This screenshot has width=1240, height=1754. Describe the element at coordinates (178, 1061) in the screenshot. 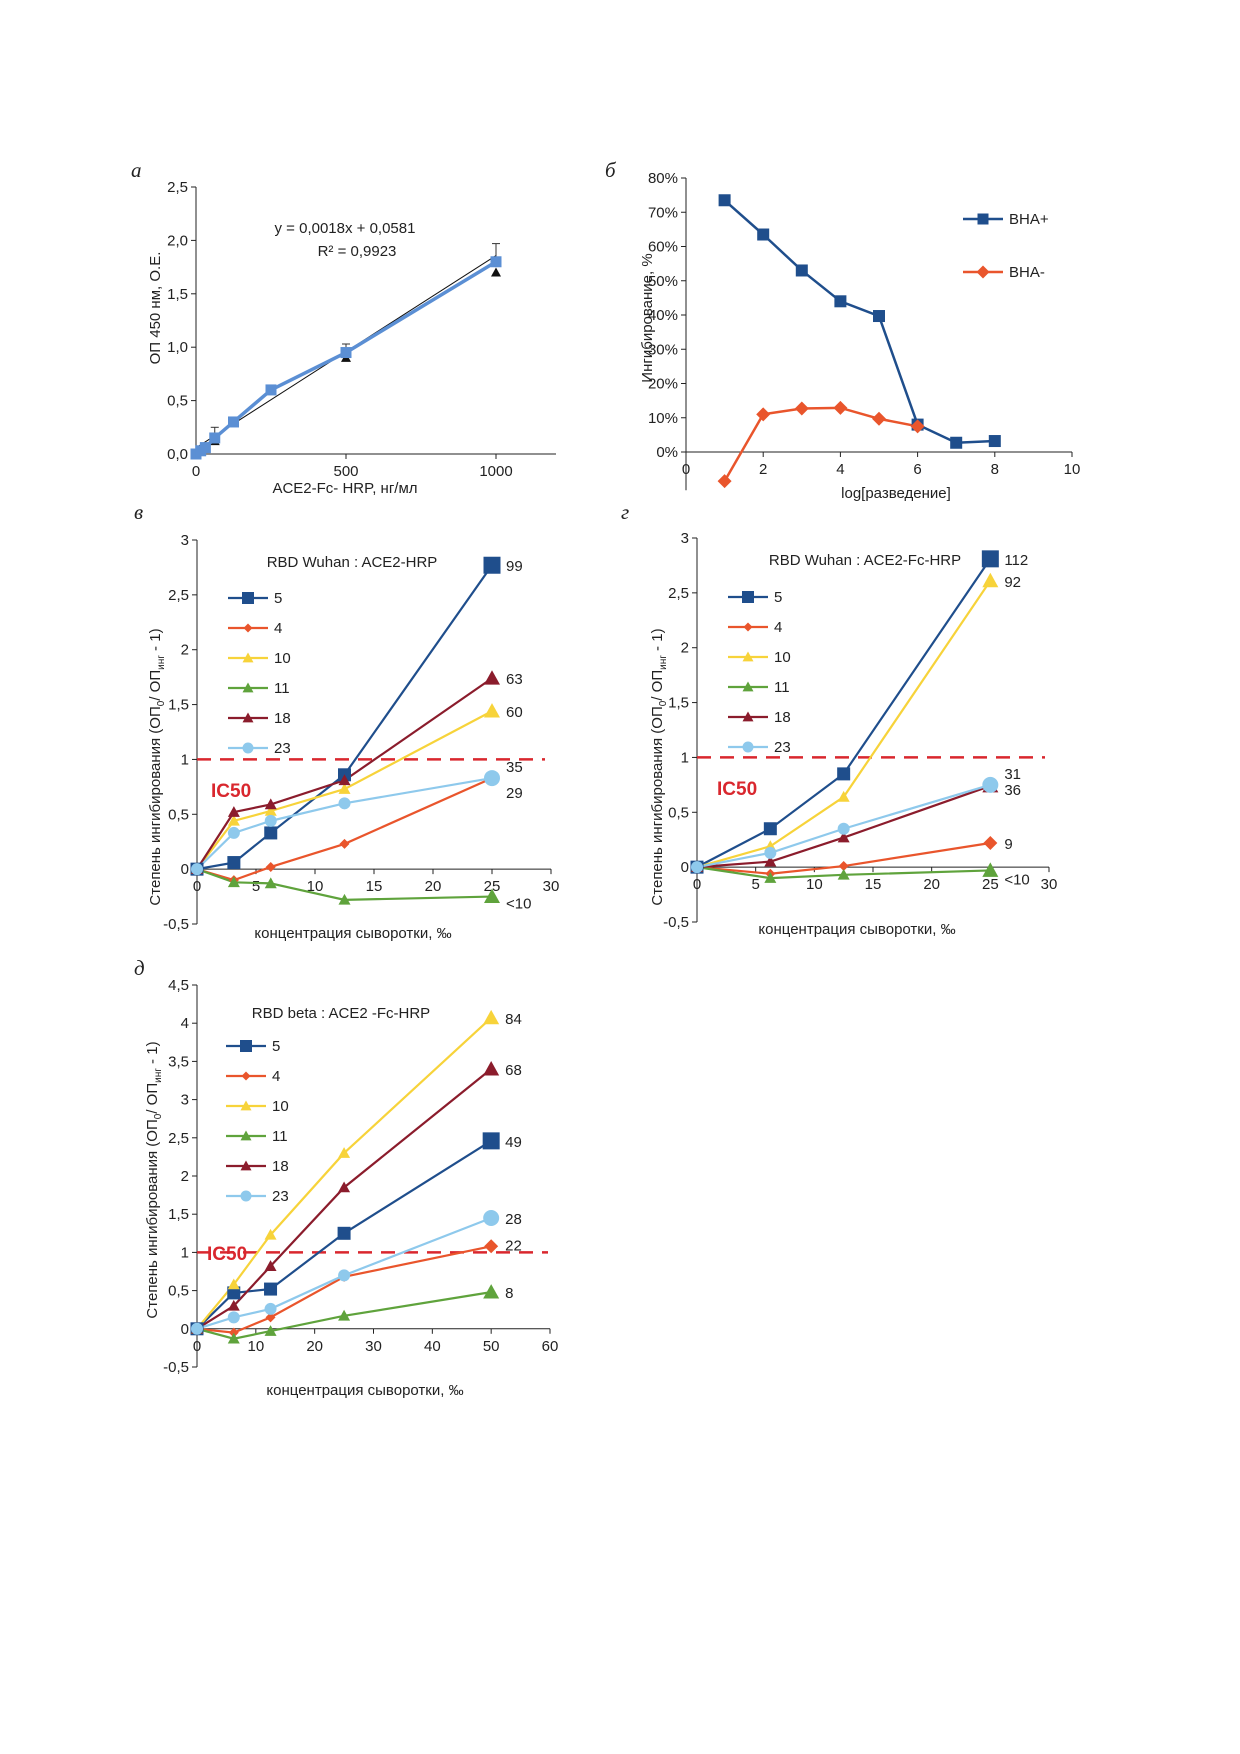

I see `y-tick-label: 3,5` at that location.